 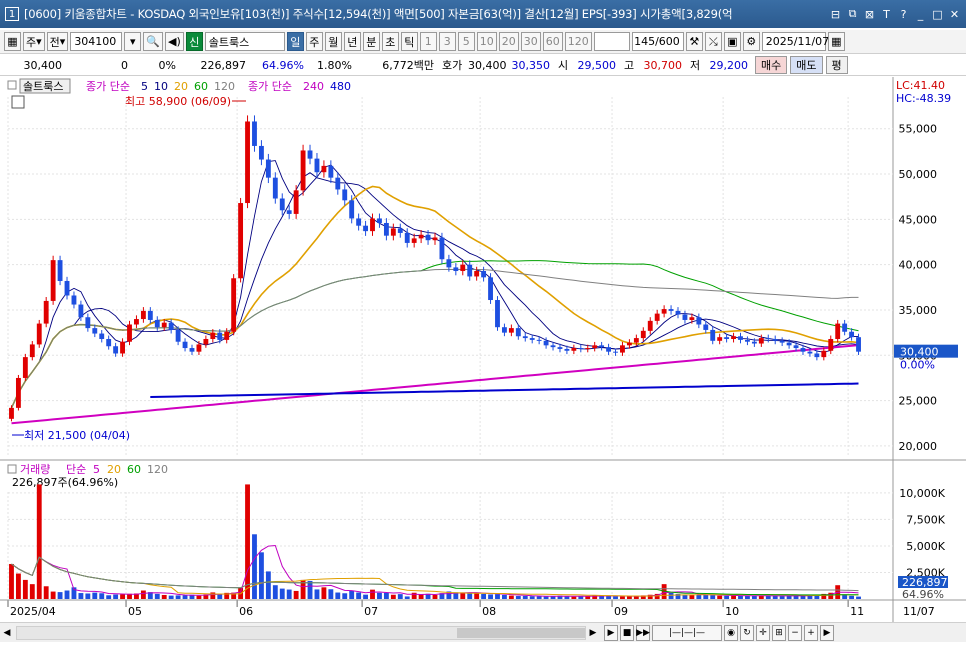 What do you see at coordinates (295, 41) in the screenshot?
I see `period-day-button: 일` at bounding box center [295, 41].